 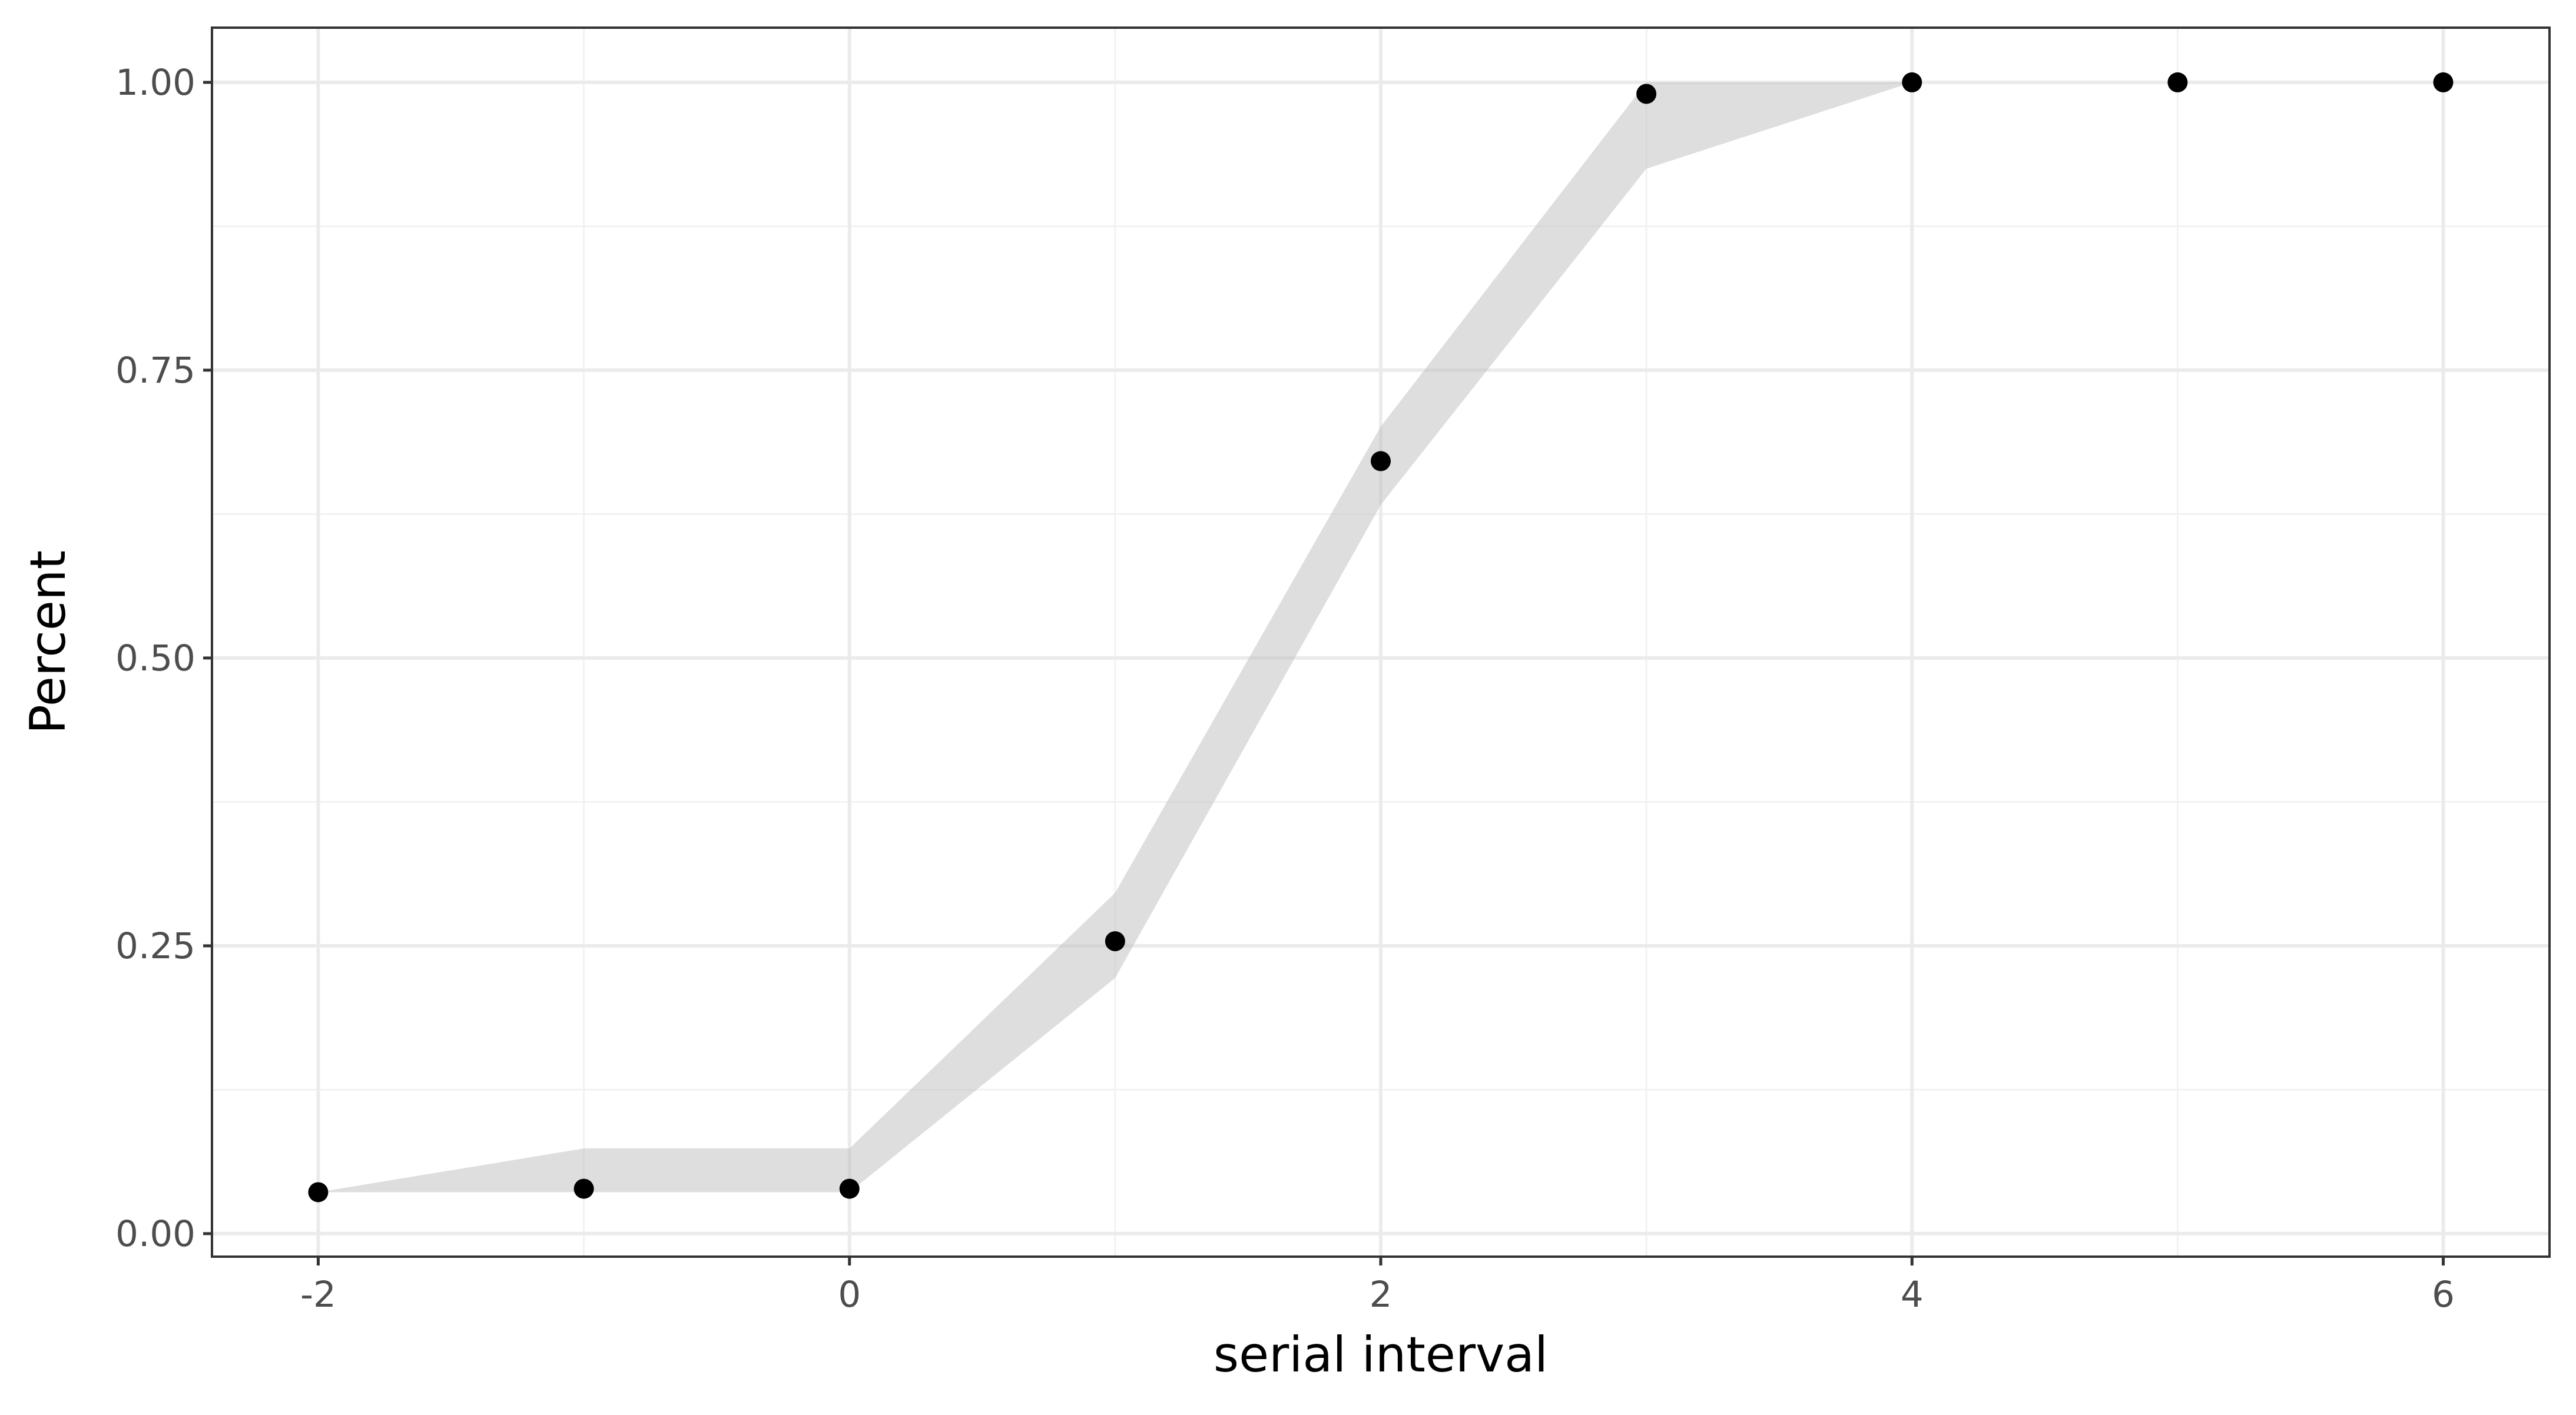 What do you see at coordinates (155, 370) in the screenshot?
I see `y-tick-label: 0.75` at bounding box center [155, 370].